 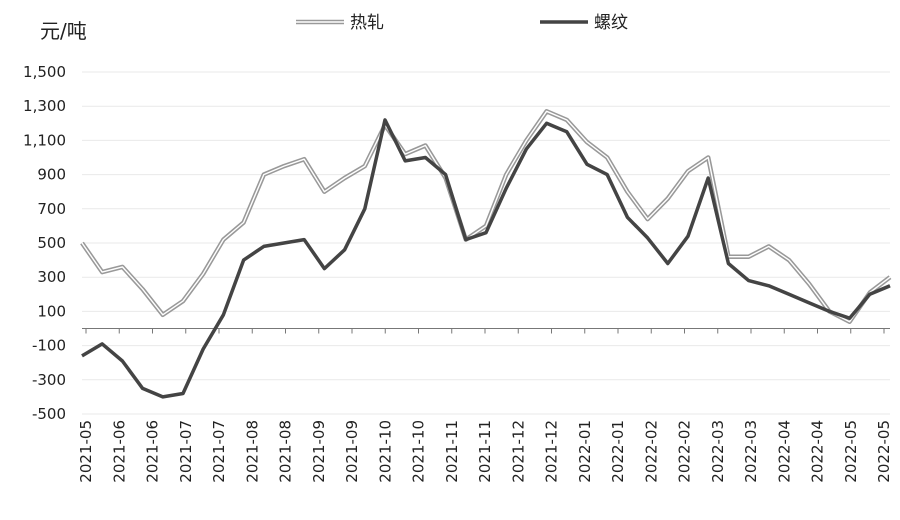 I want to click on y-tick-label: 900, so click(x=51, y=175).